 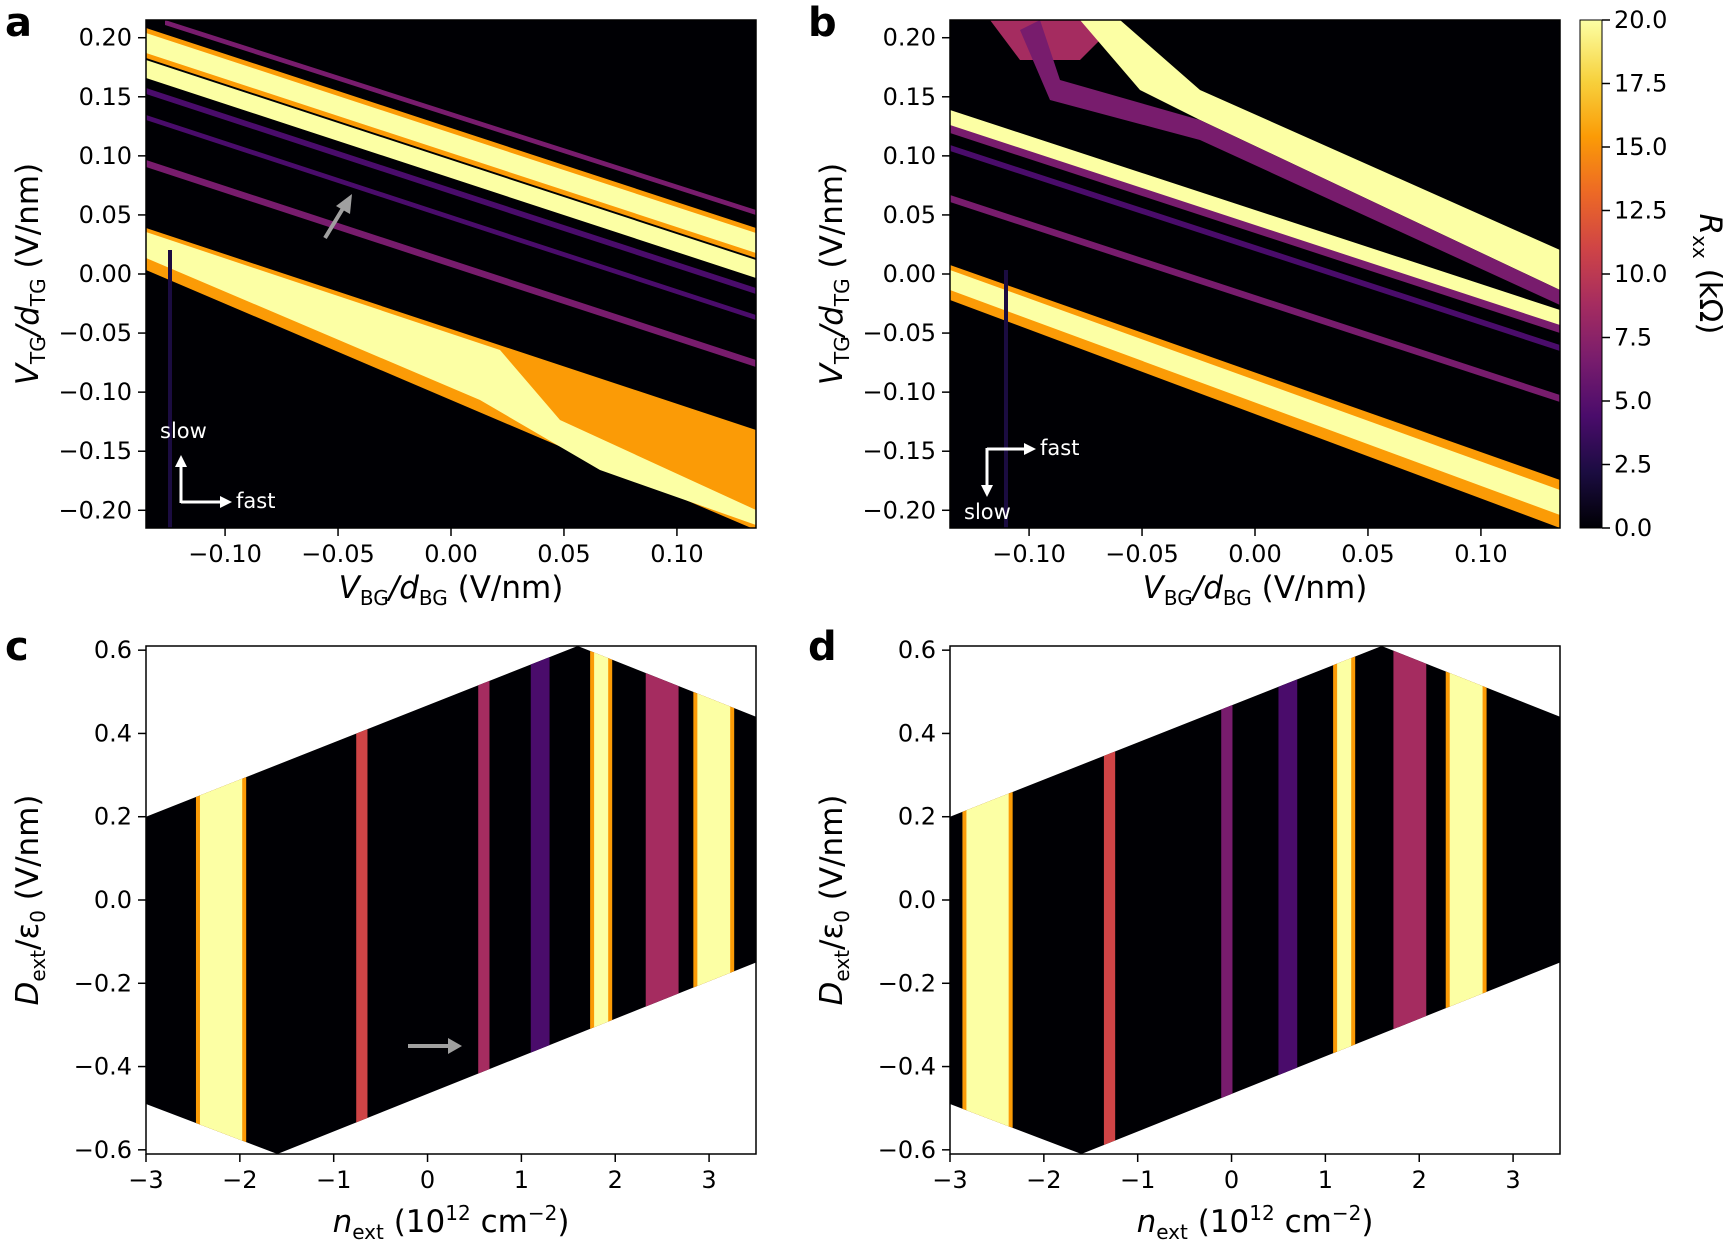 What do you see at coordinates (1633, 528) in the screenshot?
I see `cbar-tick-label-0: 0.0` at bounding box center [1633, 528].